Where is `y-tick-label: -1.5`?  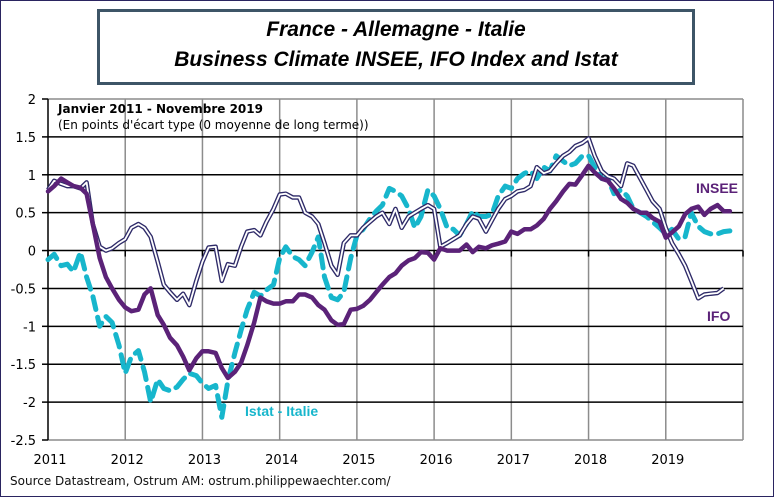 y-tick-label: -1.5 is located at coordinates (23, 365).